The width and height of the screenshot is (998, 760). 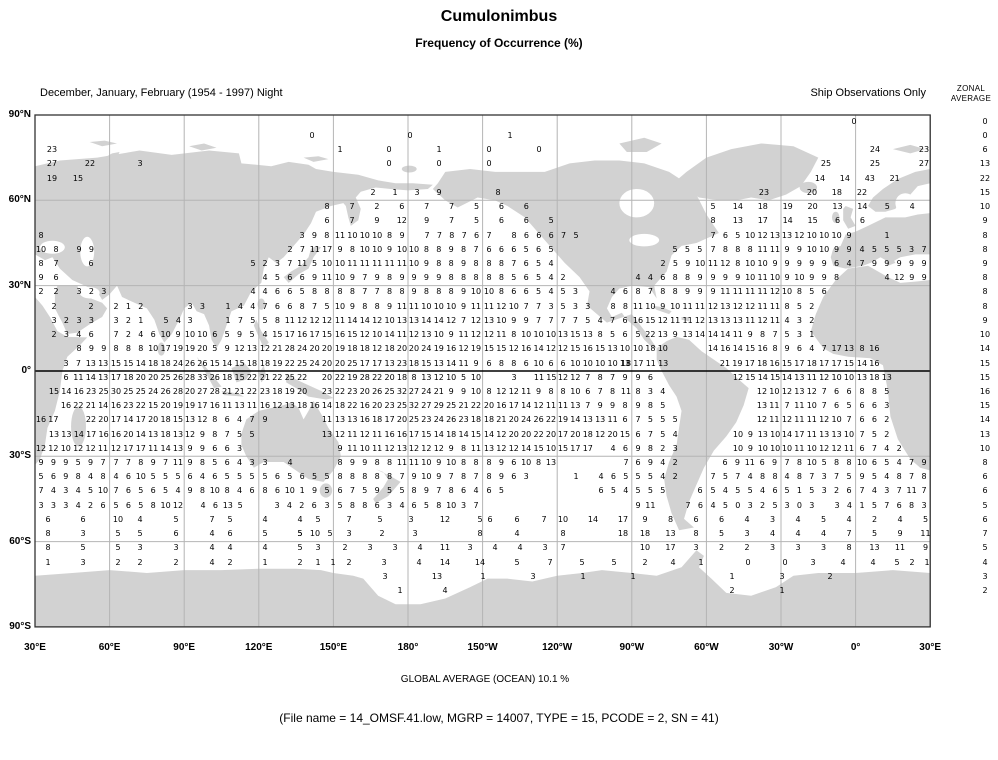 What do you see at coordinates (414, 419) in the screenshot?
I see `grid-value: 25` at bounding box center [414, 419].